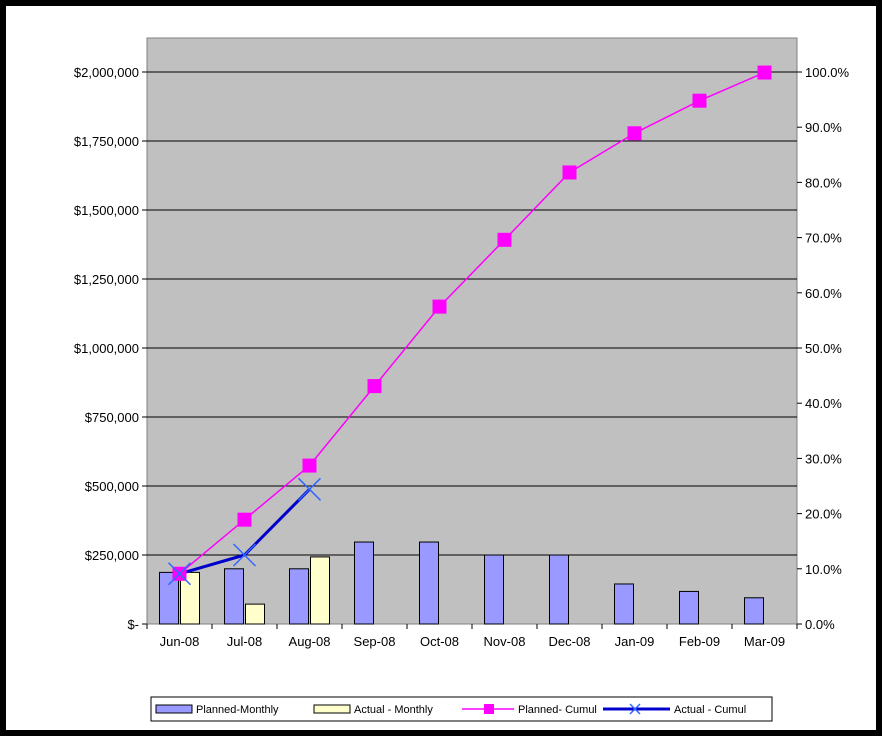  Describe the element at coordinates (823, 348) in the screenshot. I see `y2-tick-label: 50.0%` at that location.